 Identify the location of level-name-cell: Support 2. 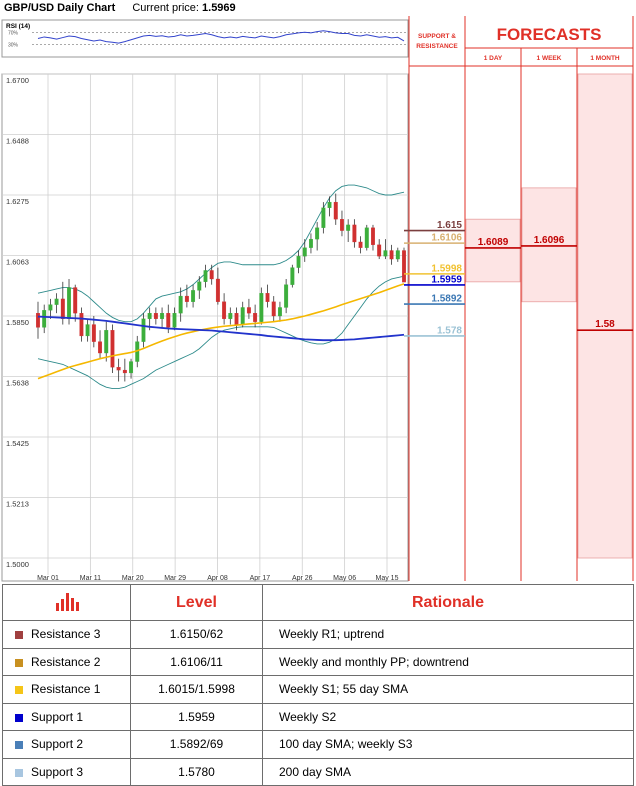
(66, 744).